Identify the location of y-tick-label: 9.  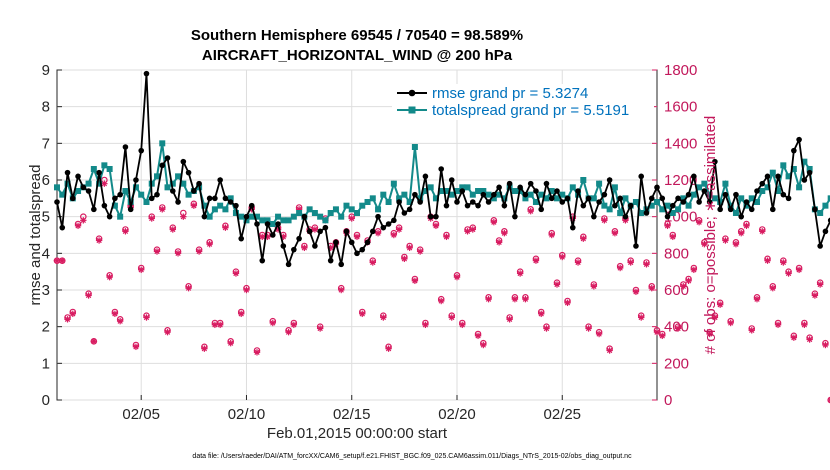
(46, 70).